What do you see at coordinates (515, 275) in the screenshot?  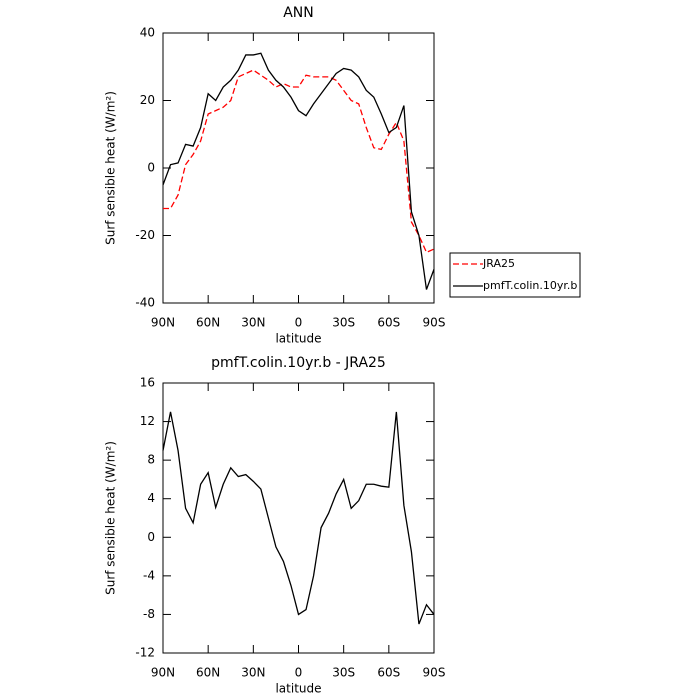 I see `legend-box` at bounding box center [515, 275].